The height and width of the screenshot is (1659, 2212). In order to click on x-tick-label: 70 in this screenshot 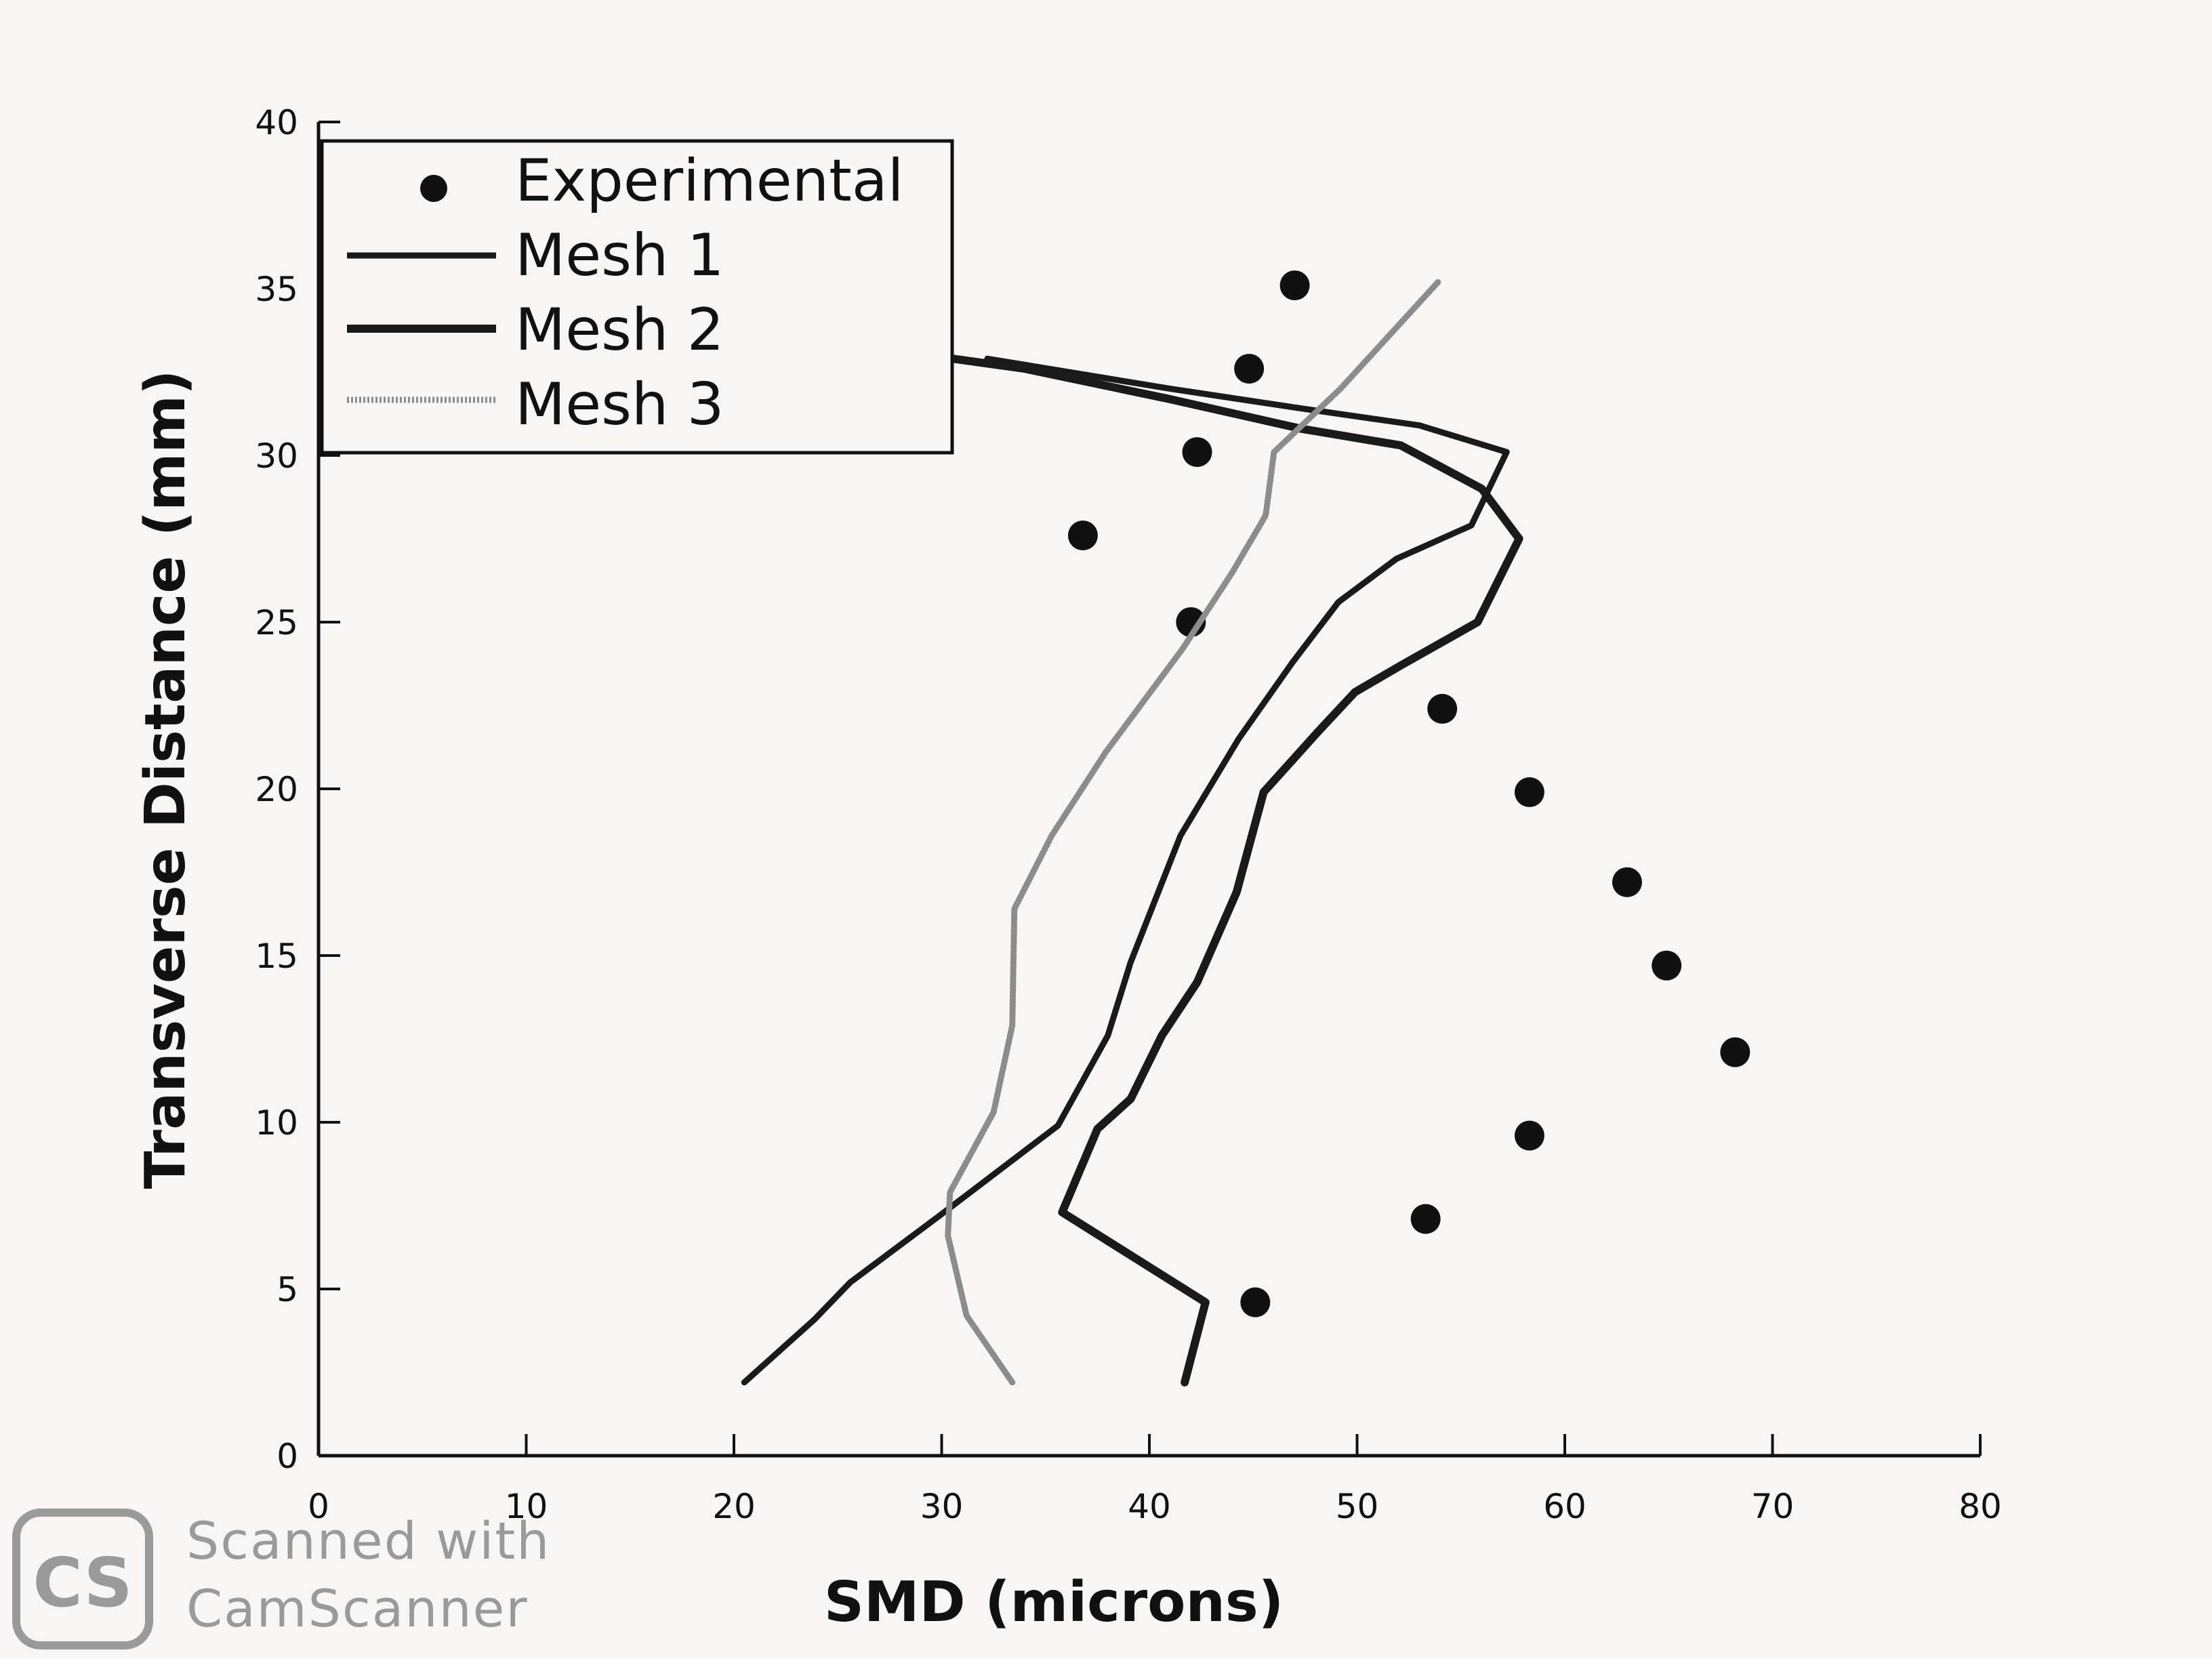, I will do `click(1773, 1506)`.